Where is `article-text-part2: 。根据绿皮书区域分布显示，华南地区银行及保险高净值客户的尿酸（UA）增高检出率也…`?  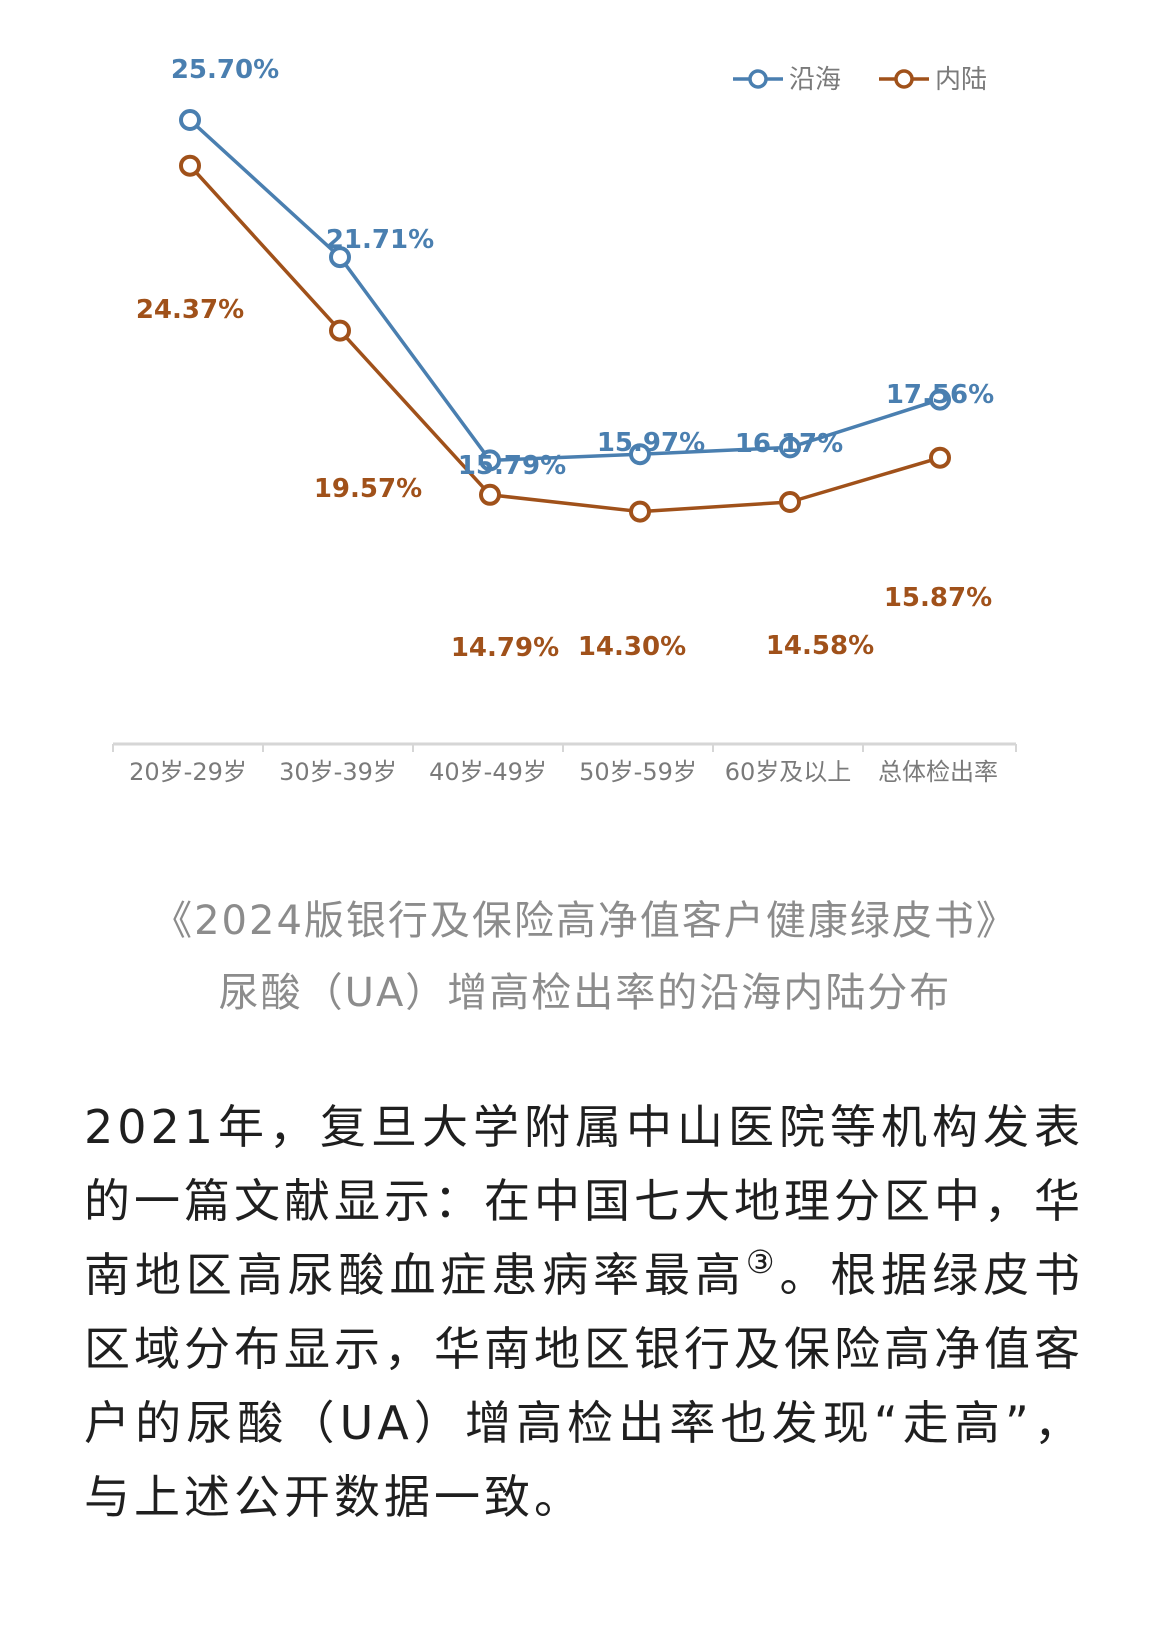
article-text-part2: 。根据绿皮书区域分布显示，华南地区银行及保险高净值客户的尿酸（UA）增高检出率也… is located at coordinates (584, 1386).